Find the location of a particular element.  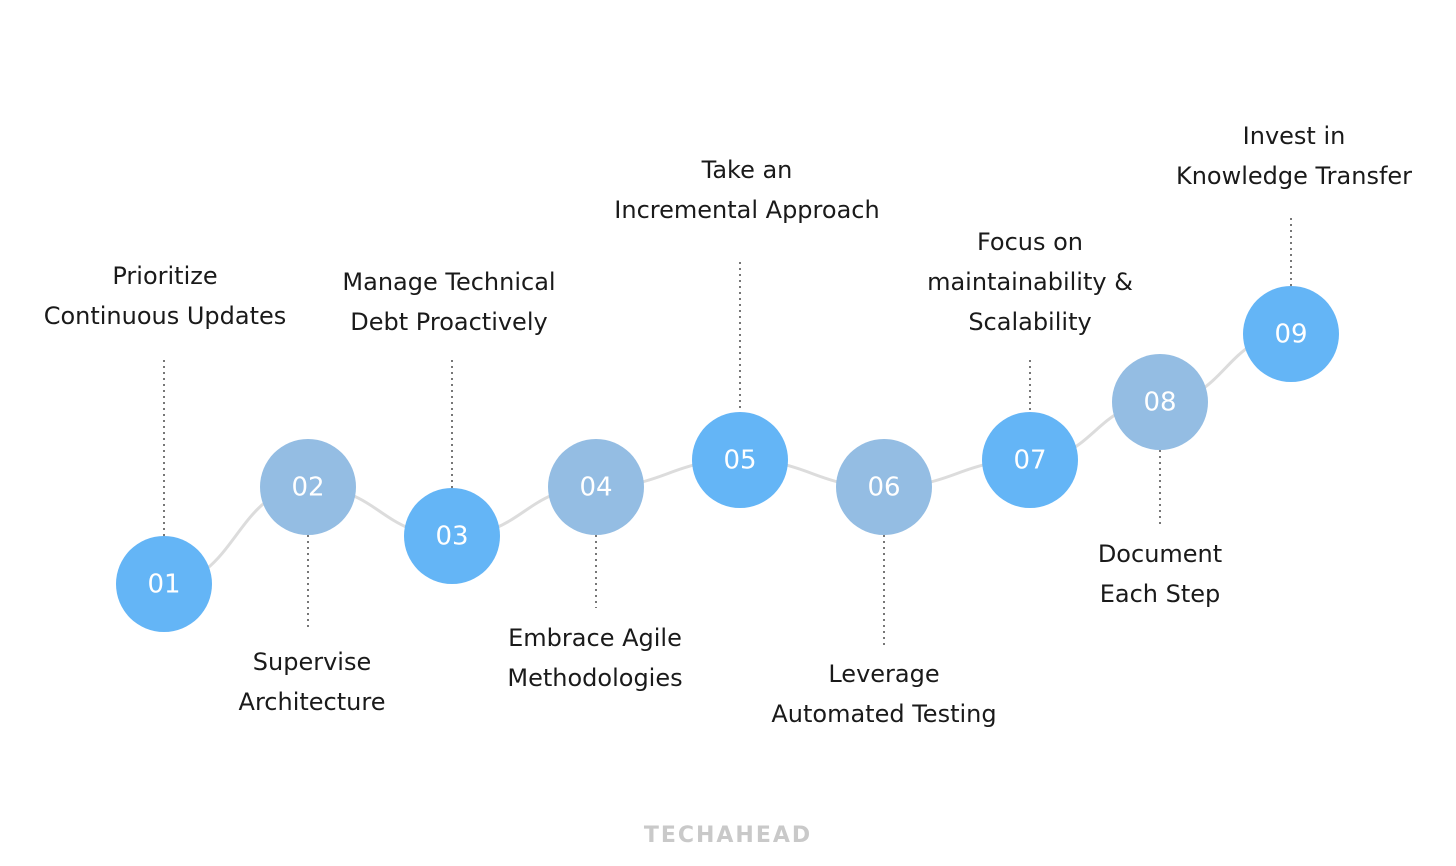

step-label: Take an is located at coordinates (747, 170).